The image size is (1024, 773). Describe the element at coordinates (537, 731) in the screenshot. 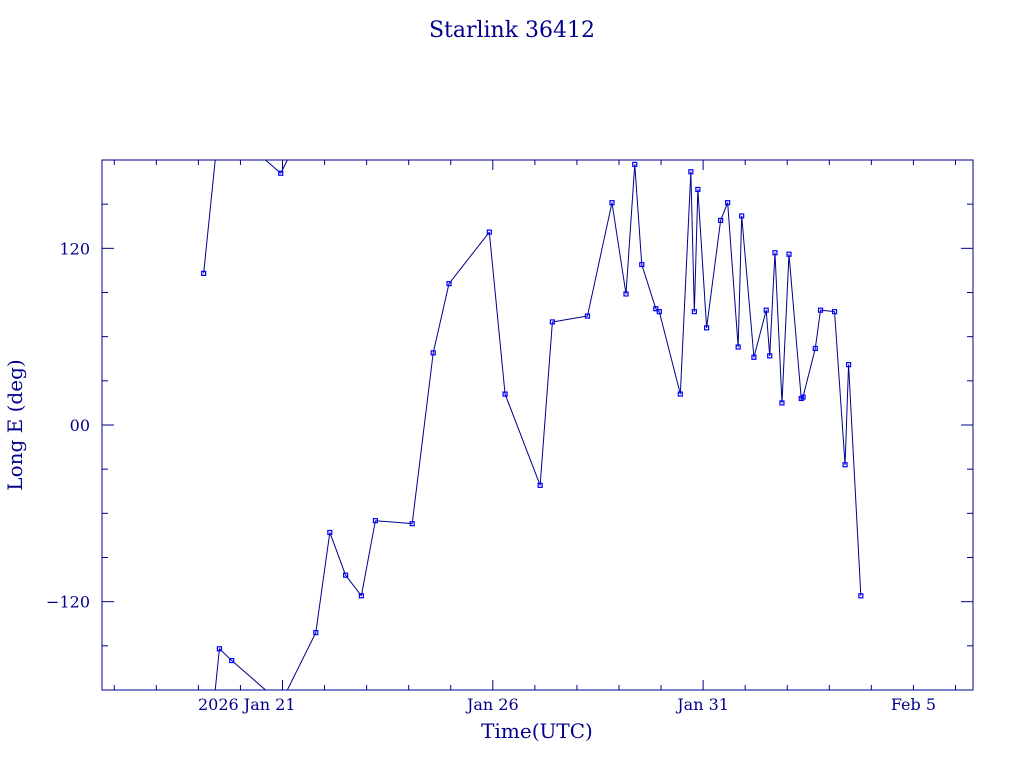

I see `x-axis-label: Time(UTC)` at that location.